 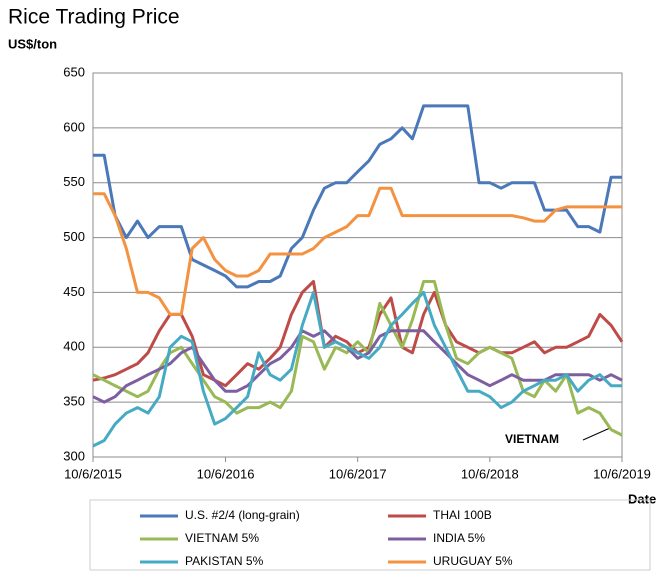 I want to click on x-tick-label: 10/6/2019, so click(x=622, y=473).